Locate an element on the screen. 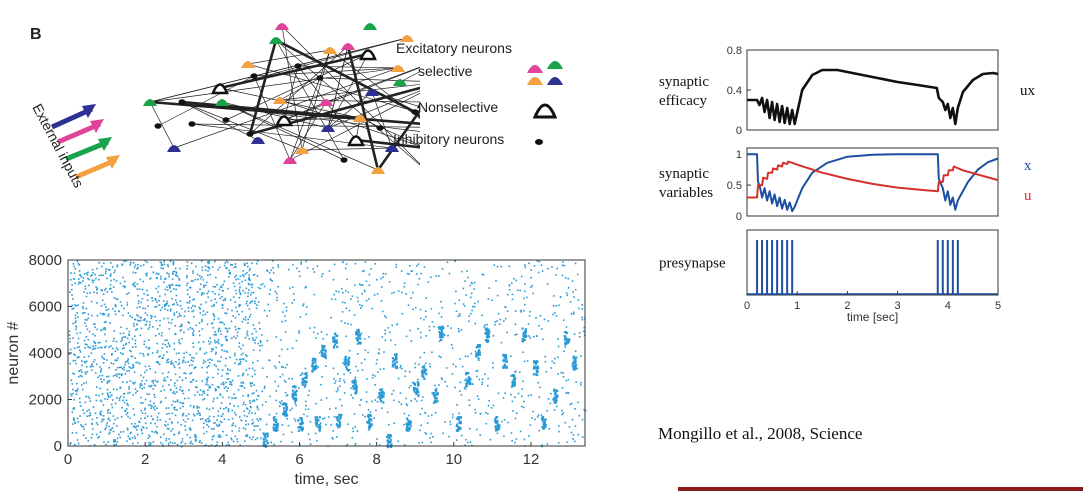 The width and height of the screenshot is (1083, 491). selective-neuron-icon is located at coordinates (282, 26).